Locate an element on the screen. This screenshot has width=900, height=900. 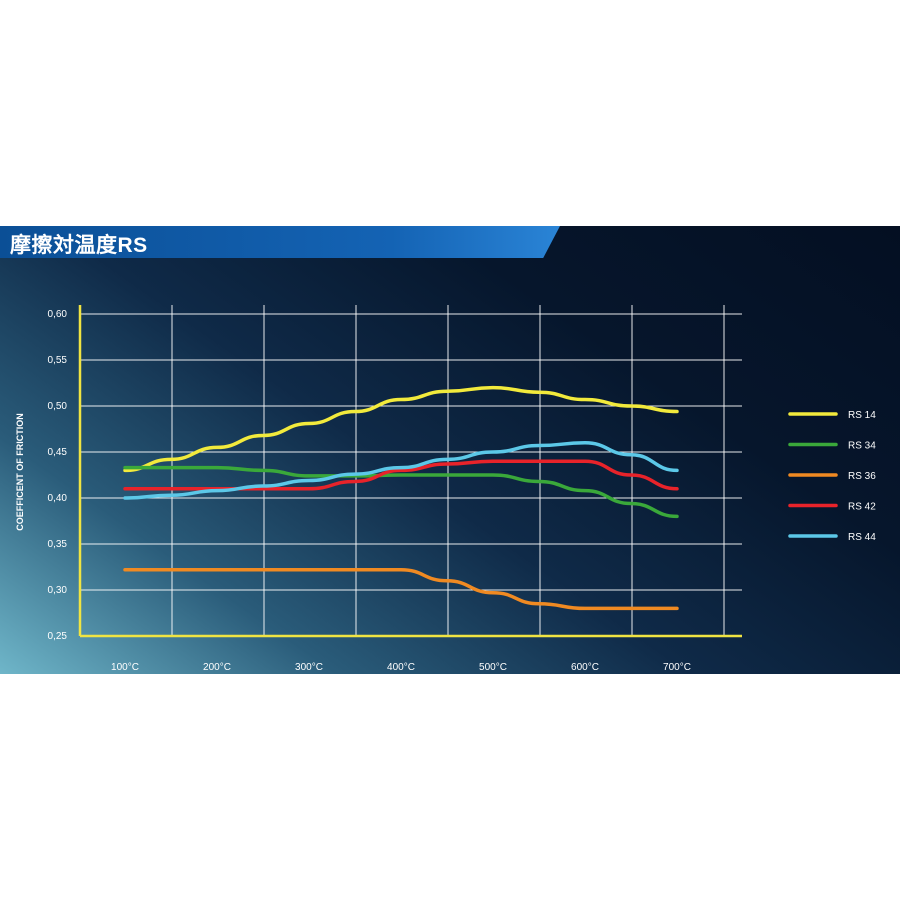
legend-label: RS 34 is located at coordinates (862, 446).